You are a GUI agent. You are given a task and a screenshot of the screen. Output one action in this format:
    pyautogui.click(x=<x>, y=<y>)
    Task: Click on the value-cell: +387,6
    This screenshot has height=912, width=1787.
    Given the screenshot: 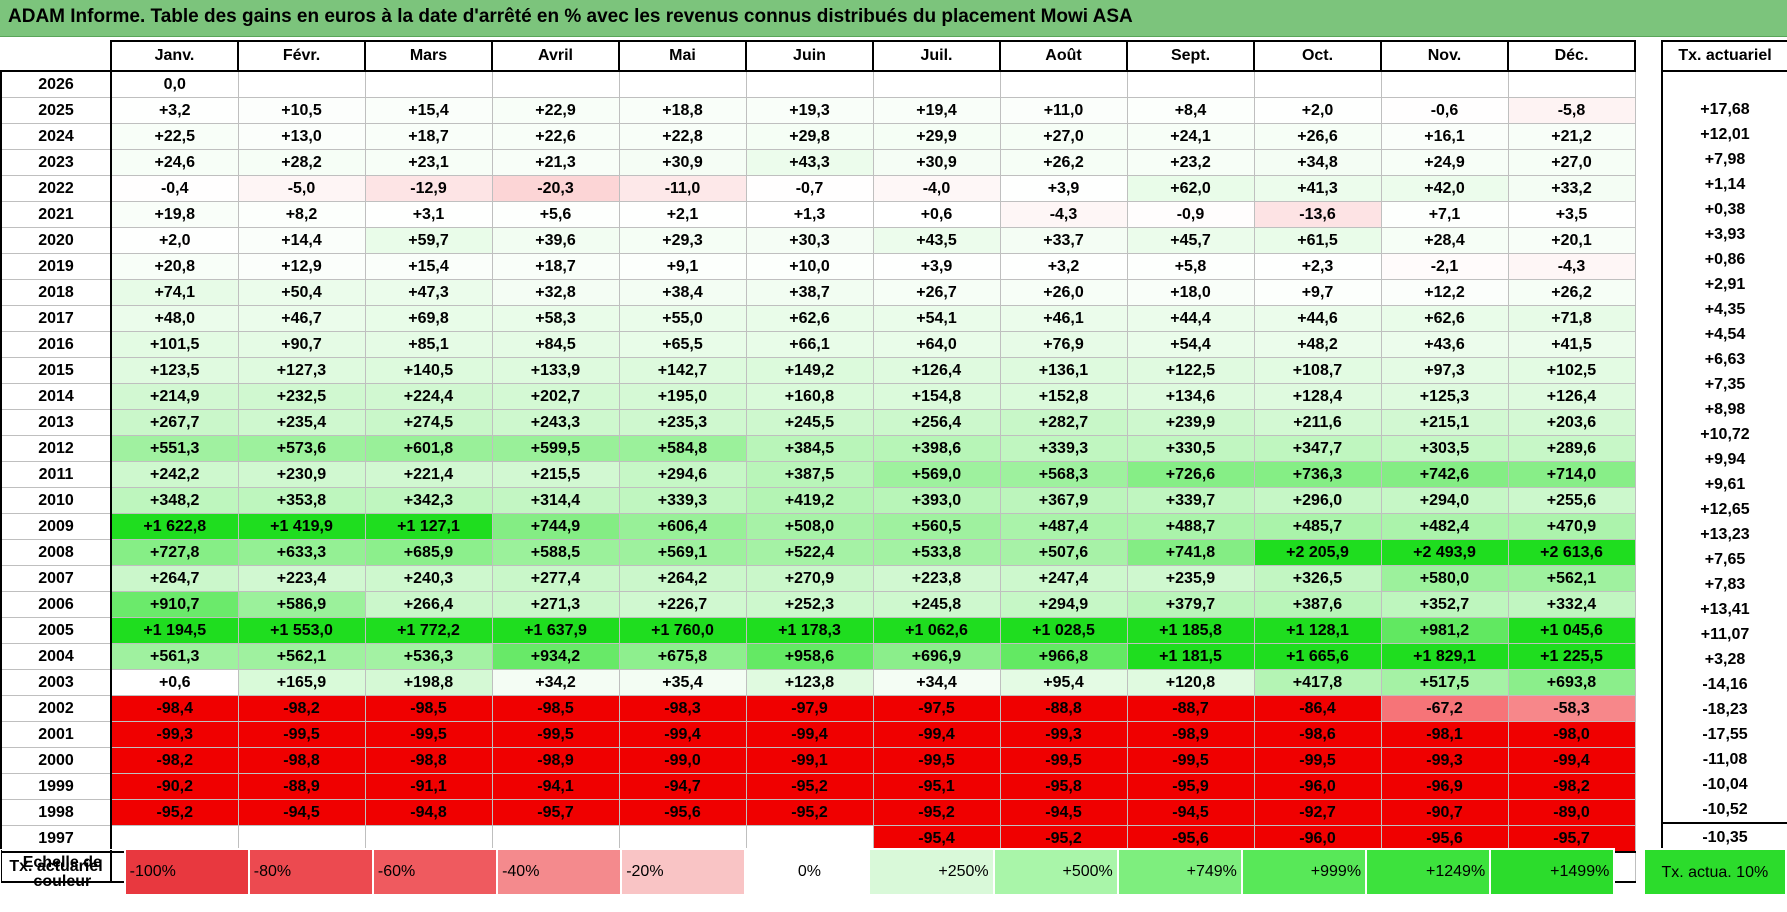 What is the action you would take?
    pyautogui.click(x=1317, y=604)
    